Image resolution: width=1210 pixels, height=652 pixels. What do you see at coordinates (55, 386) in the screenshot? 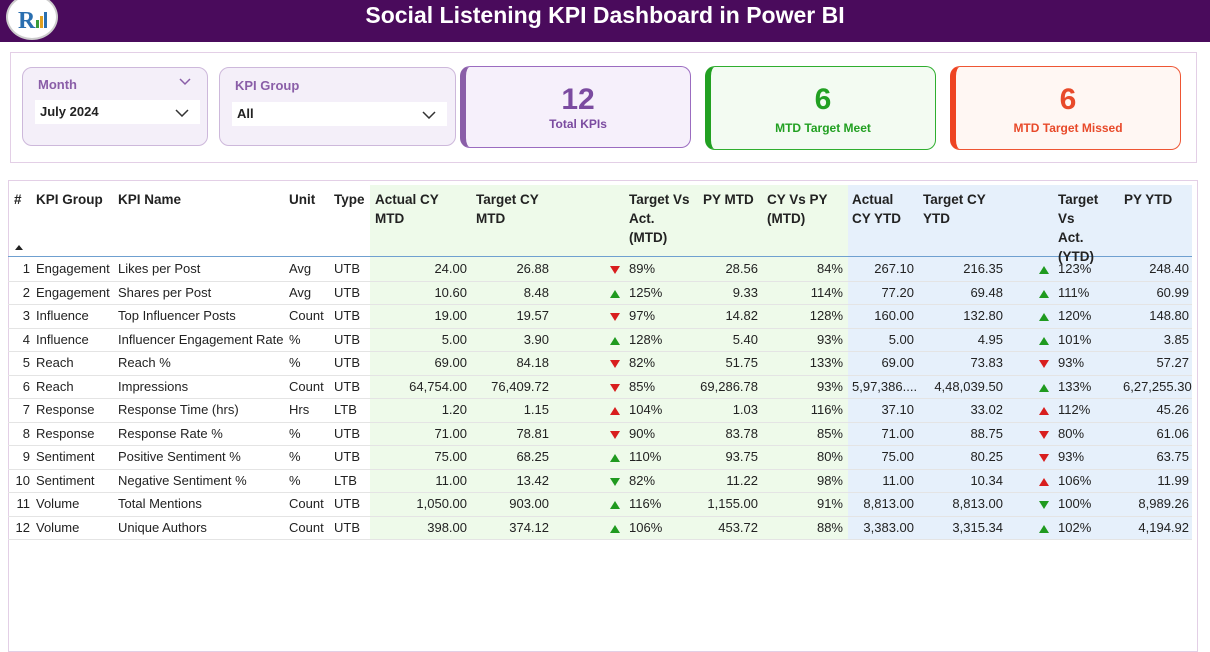
I see `table-cell: Reach` at bounding box center [55, 386].